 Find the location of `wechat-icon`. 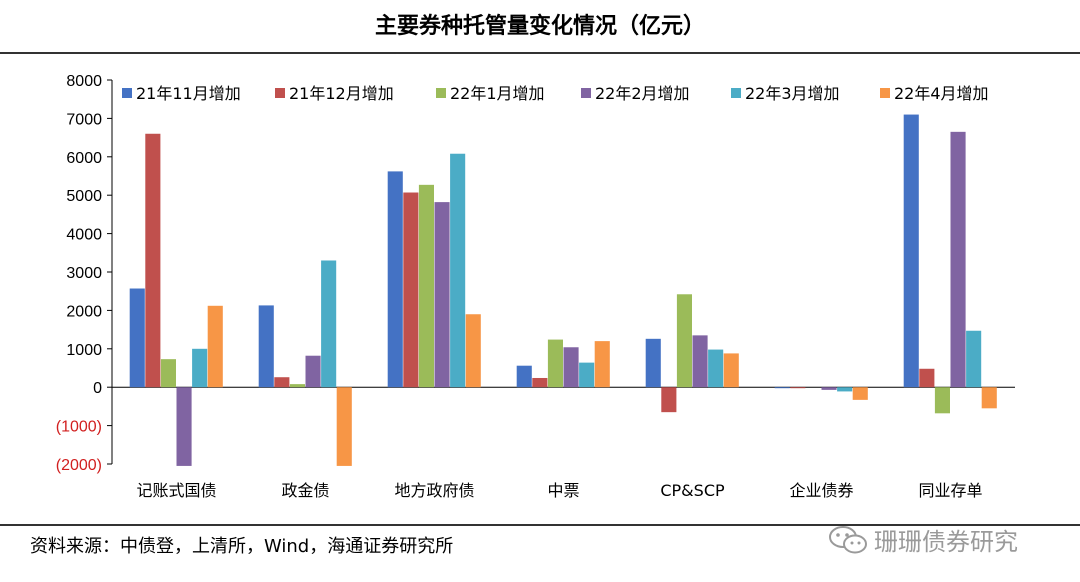

wechat-icon is located at coordinates (848, 539).